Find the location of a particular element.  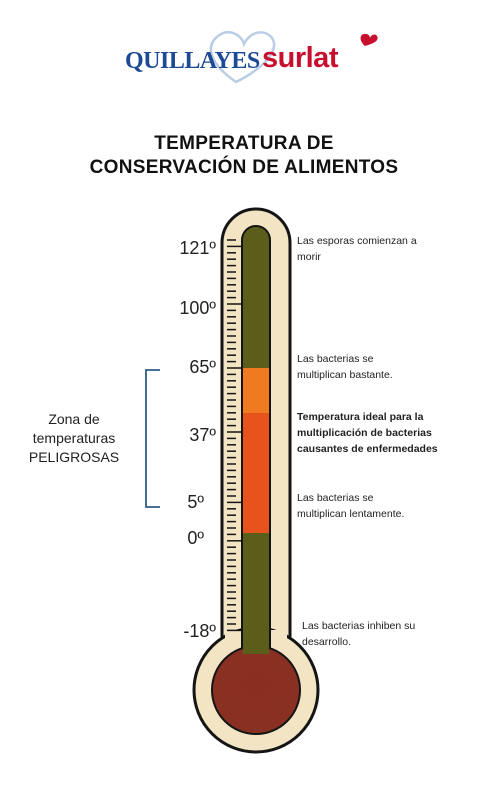

brand-logo: QUILLAYES surlat is located at coordinates (249, 55).